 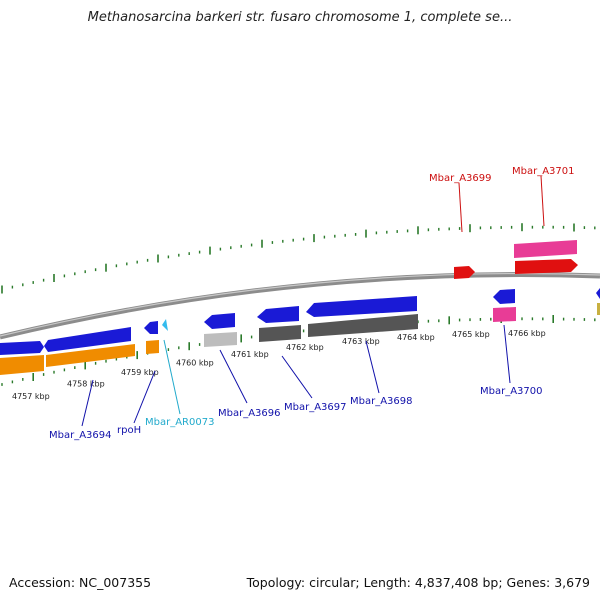 What do you see at coordinates (305, 347) in the screenshot?
I see `axis-tick-label: 4762 kbp` at bounding box center [305, 347].